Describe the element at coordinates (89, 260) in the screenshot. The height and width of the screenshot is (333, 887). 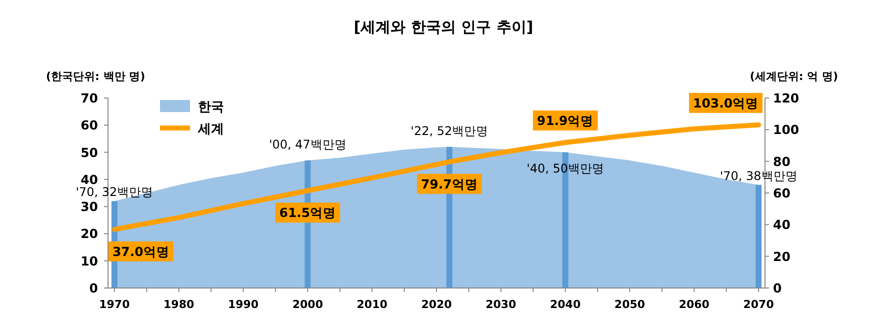
I see `y-tick-label: 10` at that location.